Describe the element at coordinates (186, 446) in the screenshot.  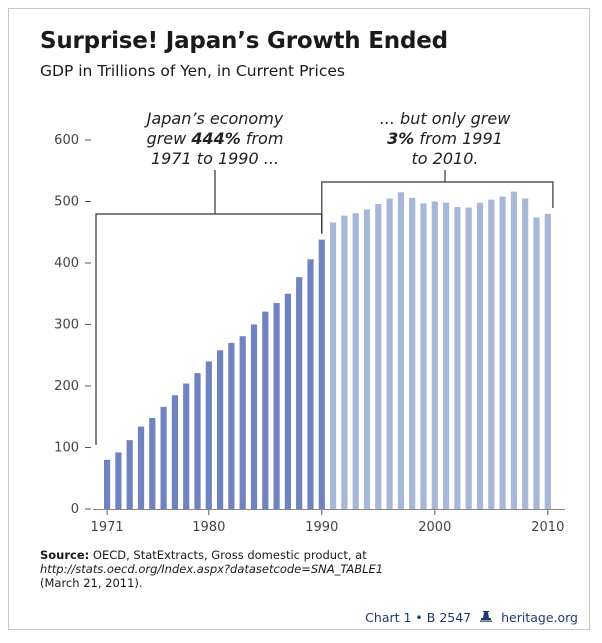
I see `bar-1978` at that location.